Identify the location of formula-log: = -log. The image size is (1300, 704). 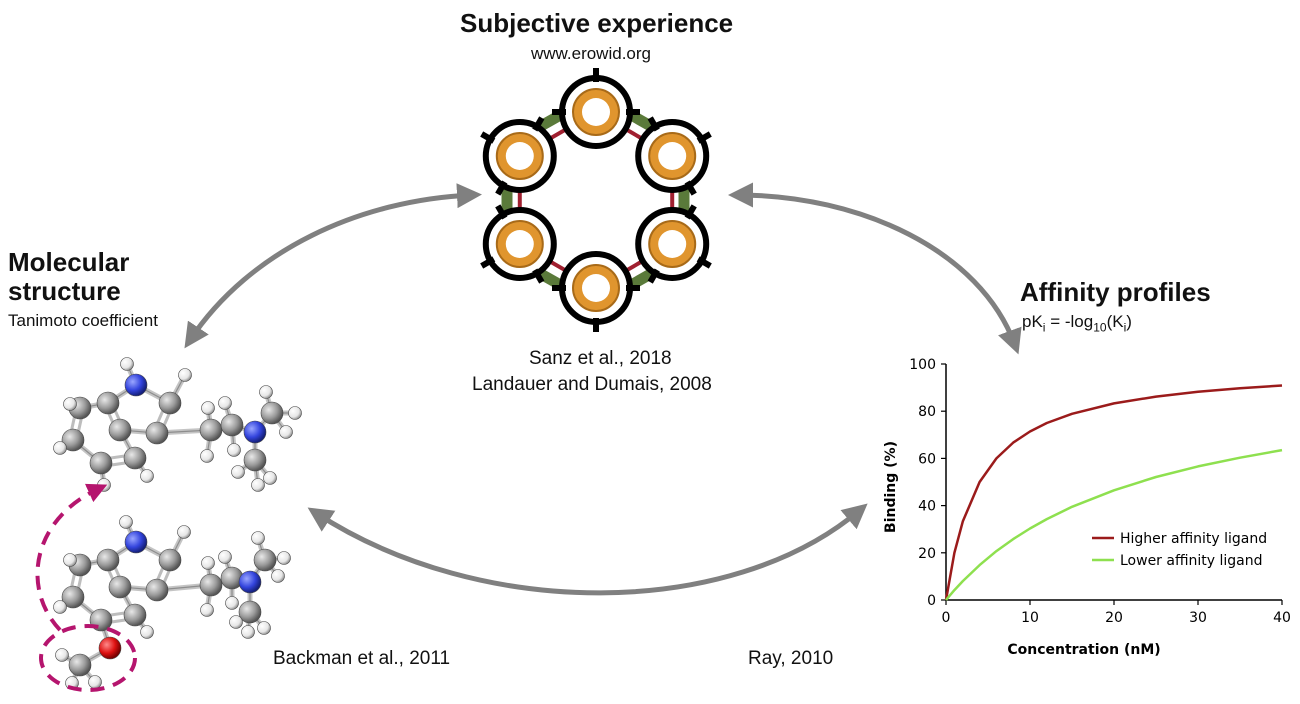
(1069, 321).